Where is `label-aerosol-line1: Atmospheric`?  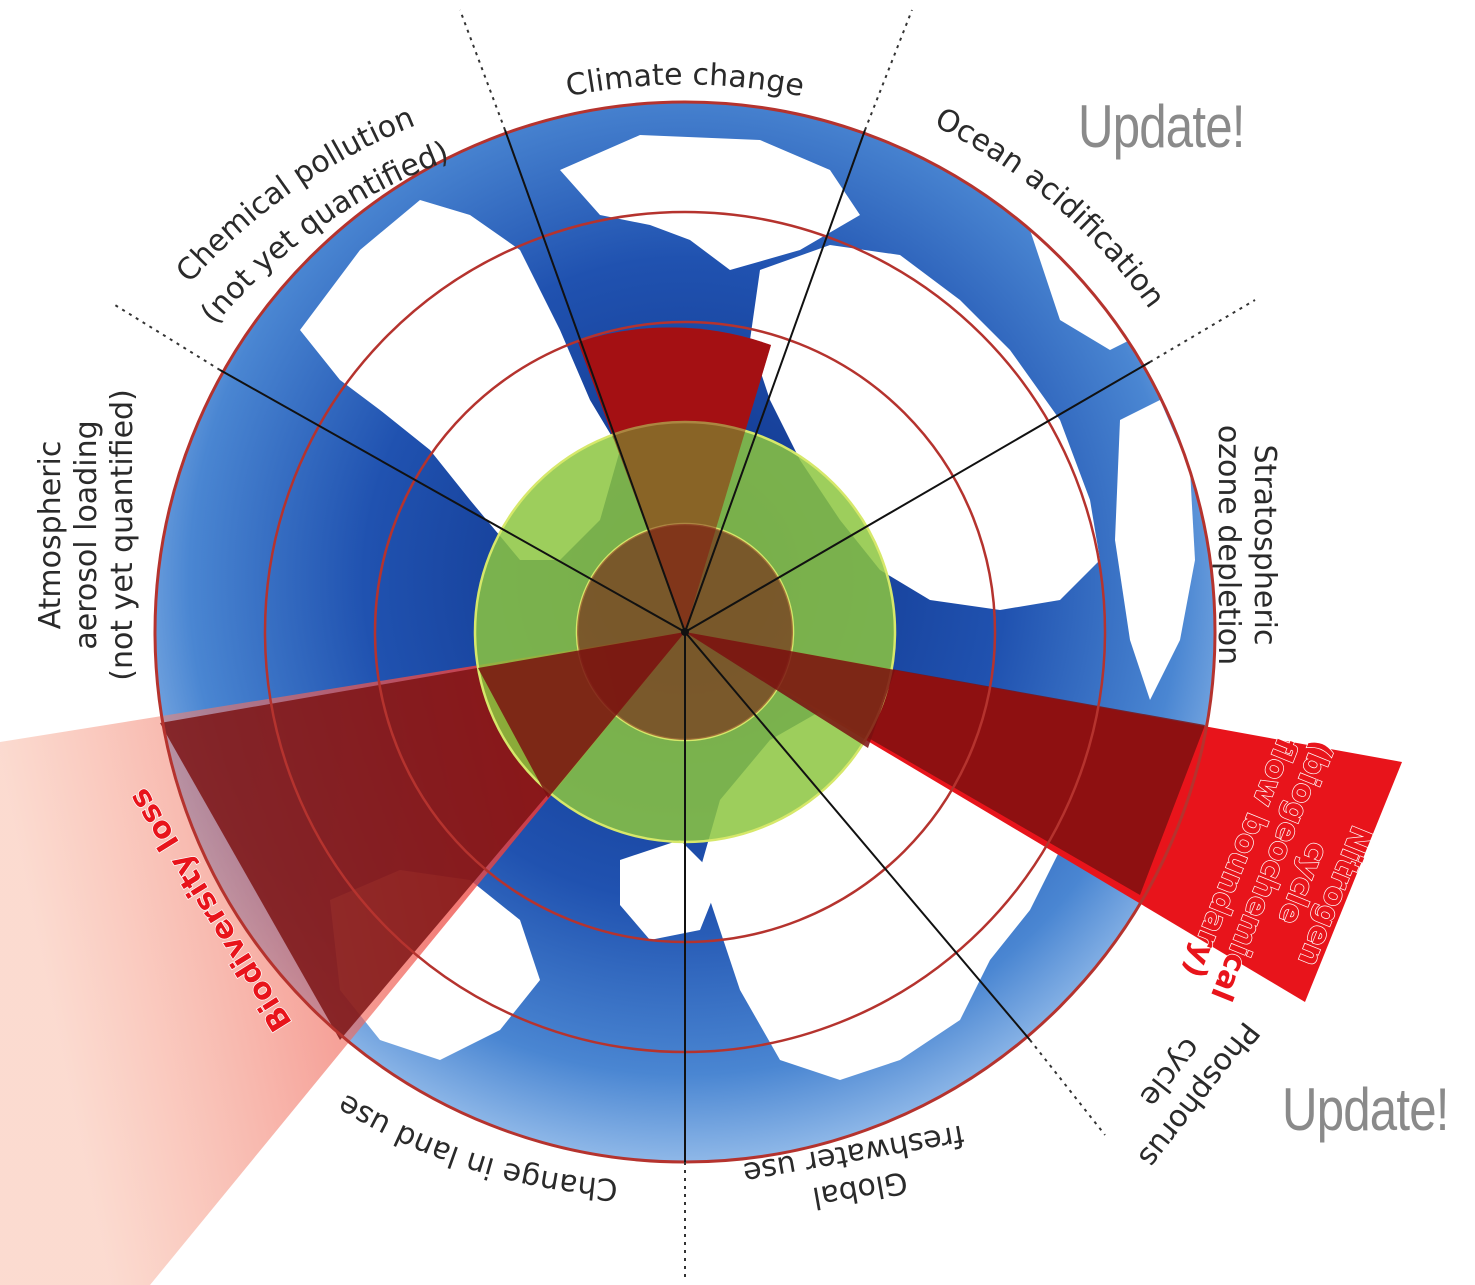
label-aerosol-line1: Atmospheric is located at coordinates (50, 535).